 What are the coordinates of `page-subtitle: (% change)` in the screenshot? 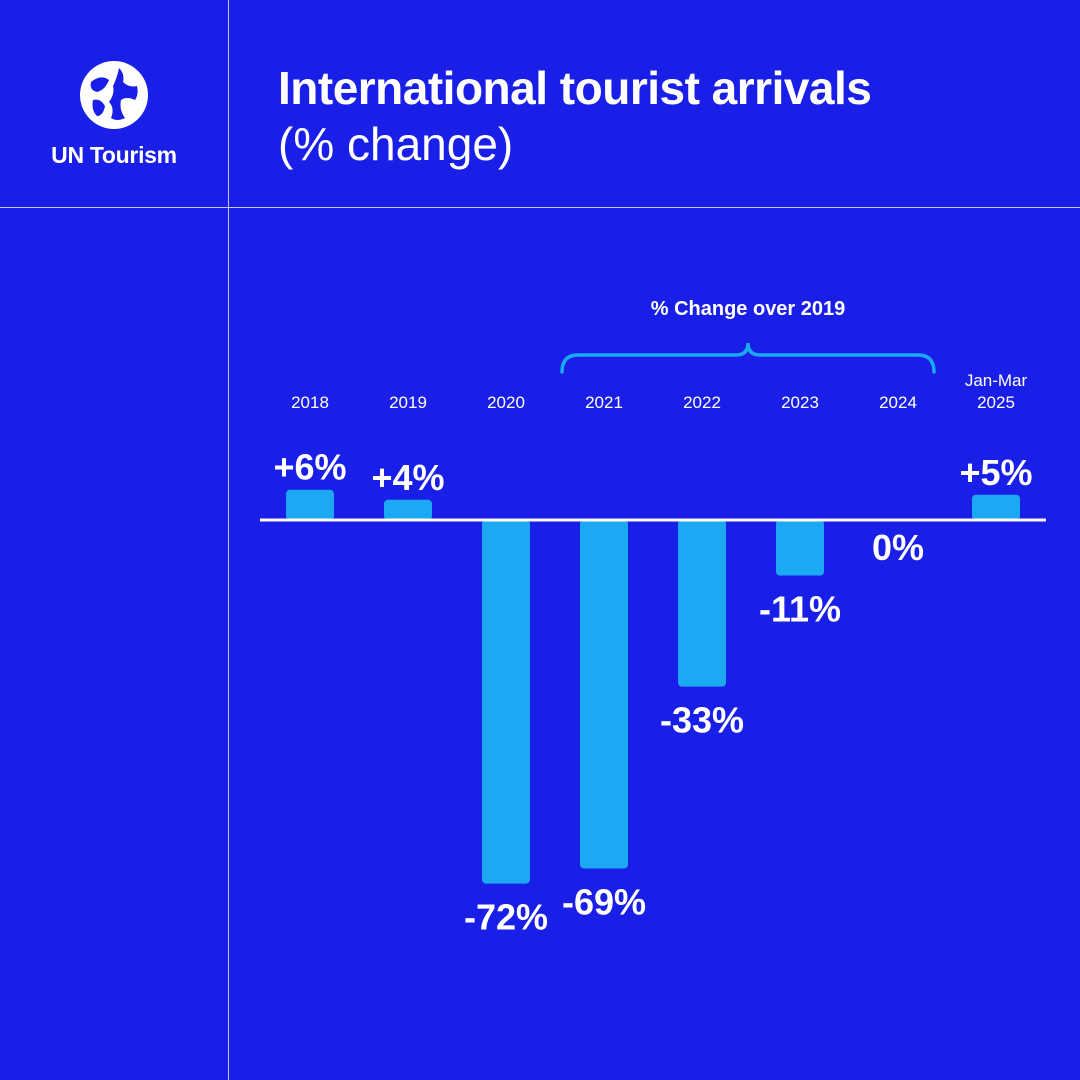 It's located at (396, 144).